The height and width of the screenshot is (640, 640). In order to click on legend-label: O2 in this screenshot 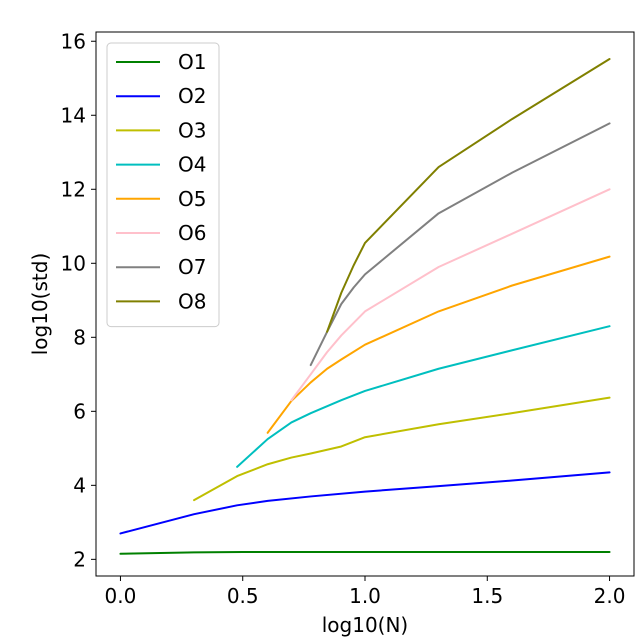, I will do `click(192, 96)`.